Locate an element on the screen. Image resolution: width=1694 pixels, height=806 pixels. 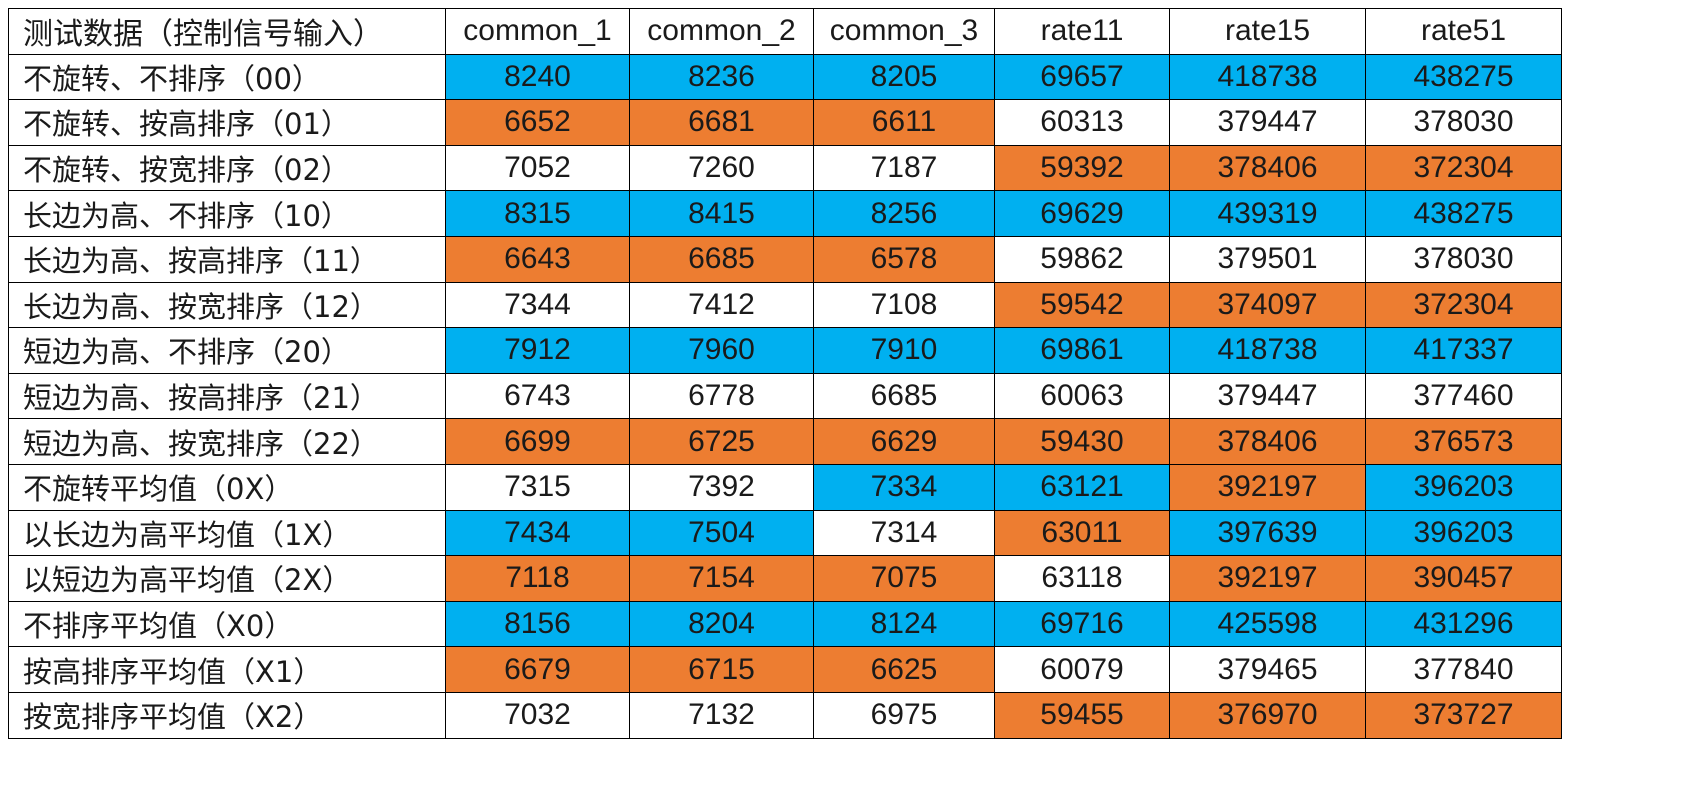
row-label-cell: 短边为高、不排序（20） is located at coordinates (227, 350).